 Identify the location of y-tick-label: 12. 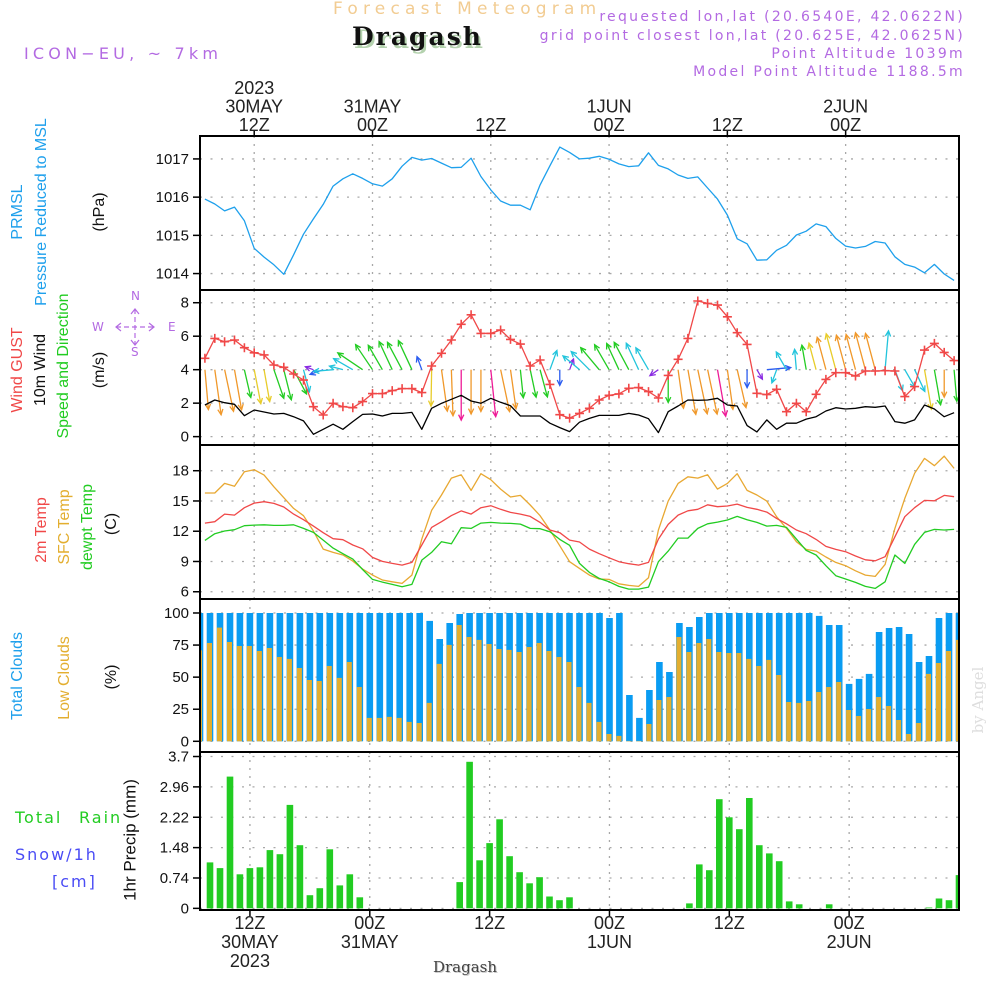
(180, 531).